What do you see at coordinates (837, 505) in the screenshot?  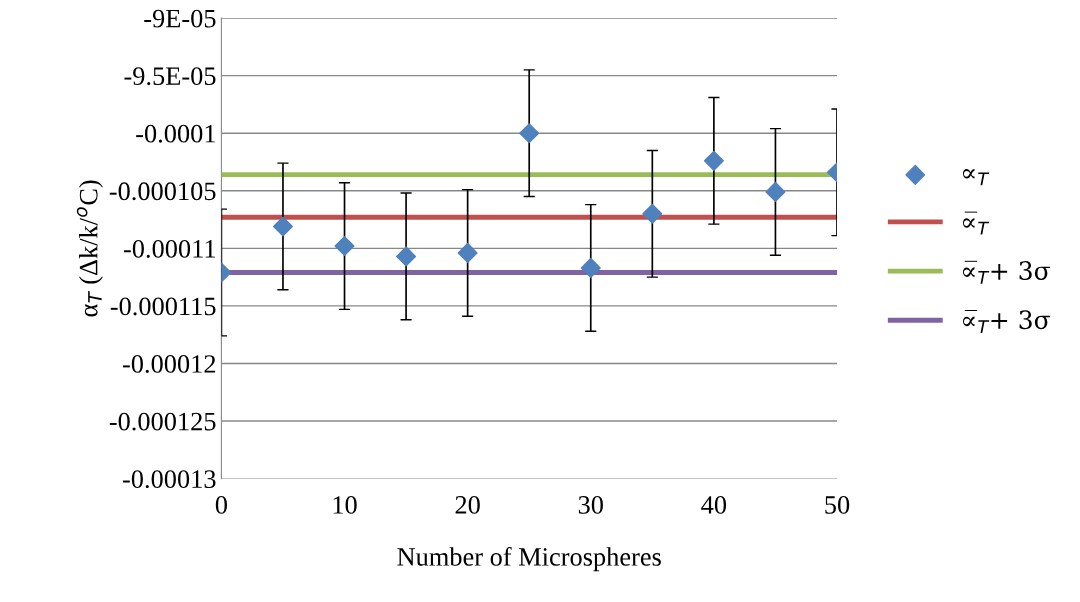 I see `x-tick-label: 50` at bounding box center [837, 505].